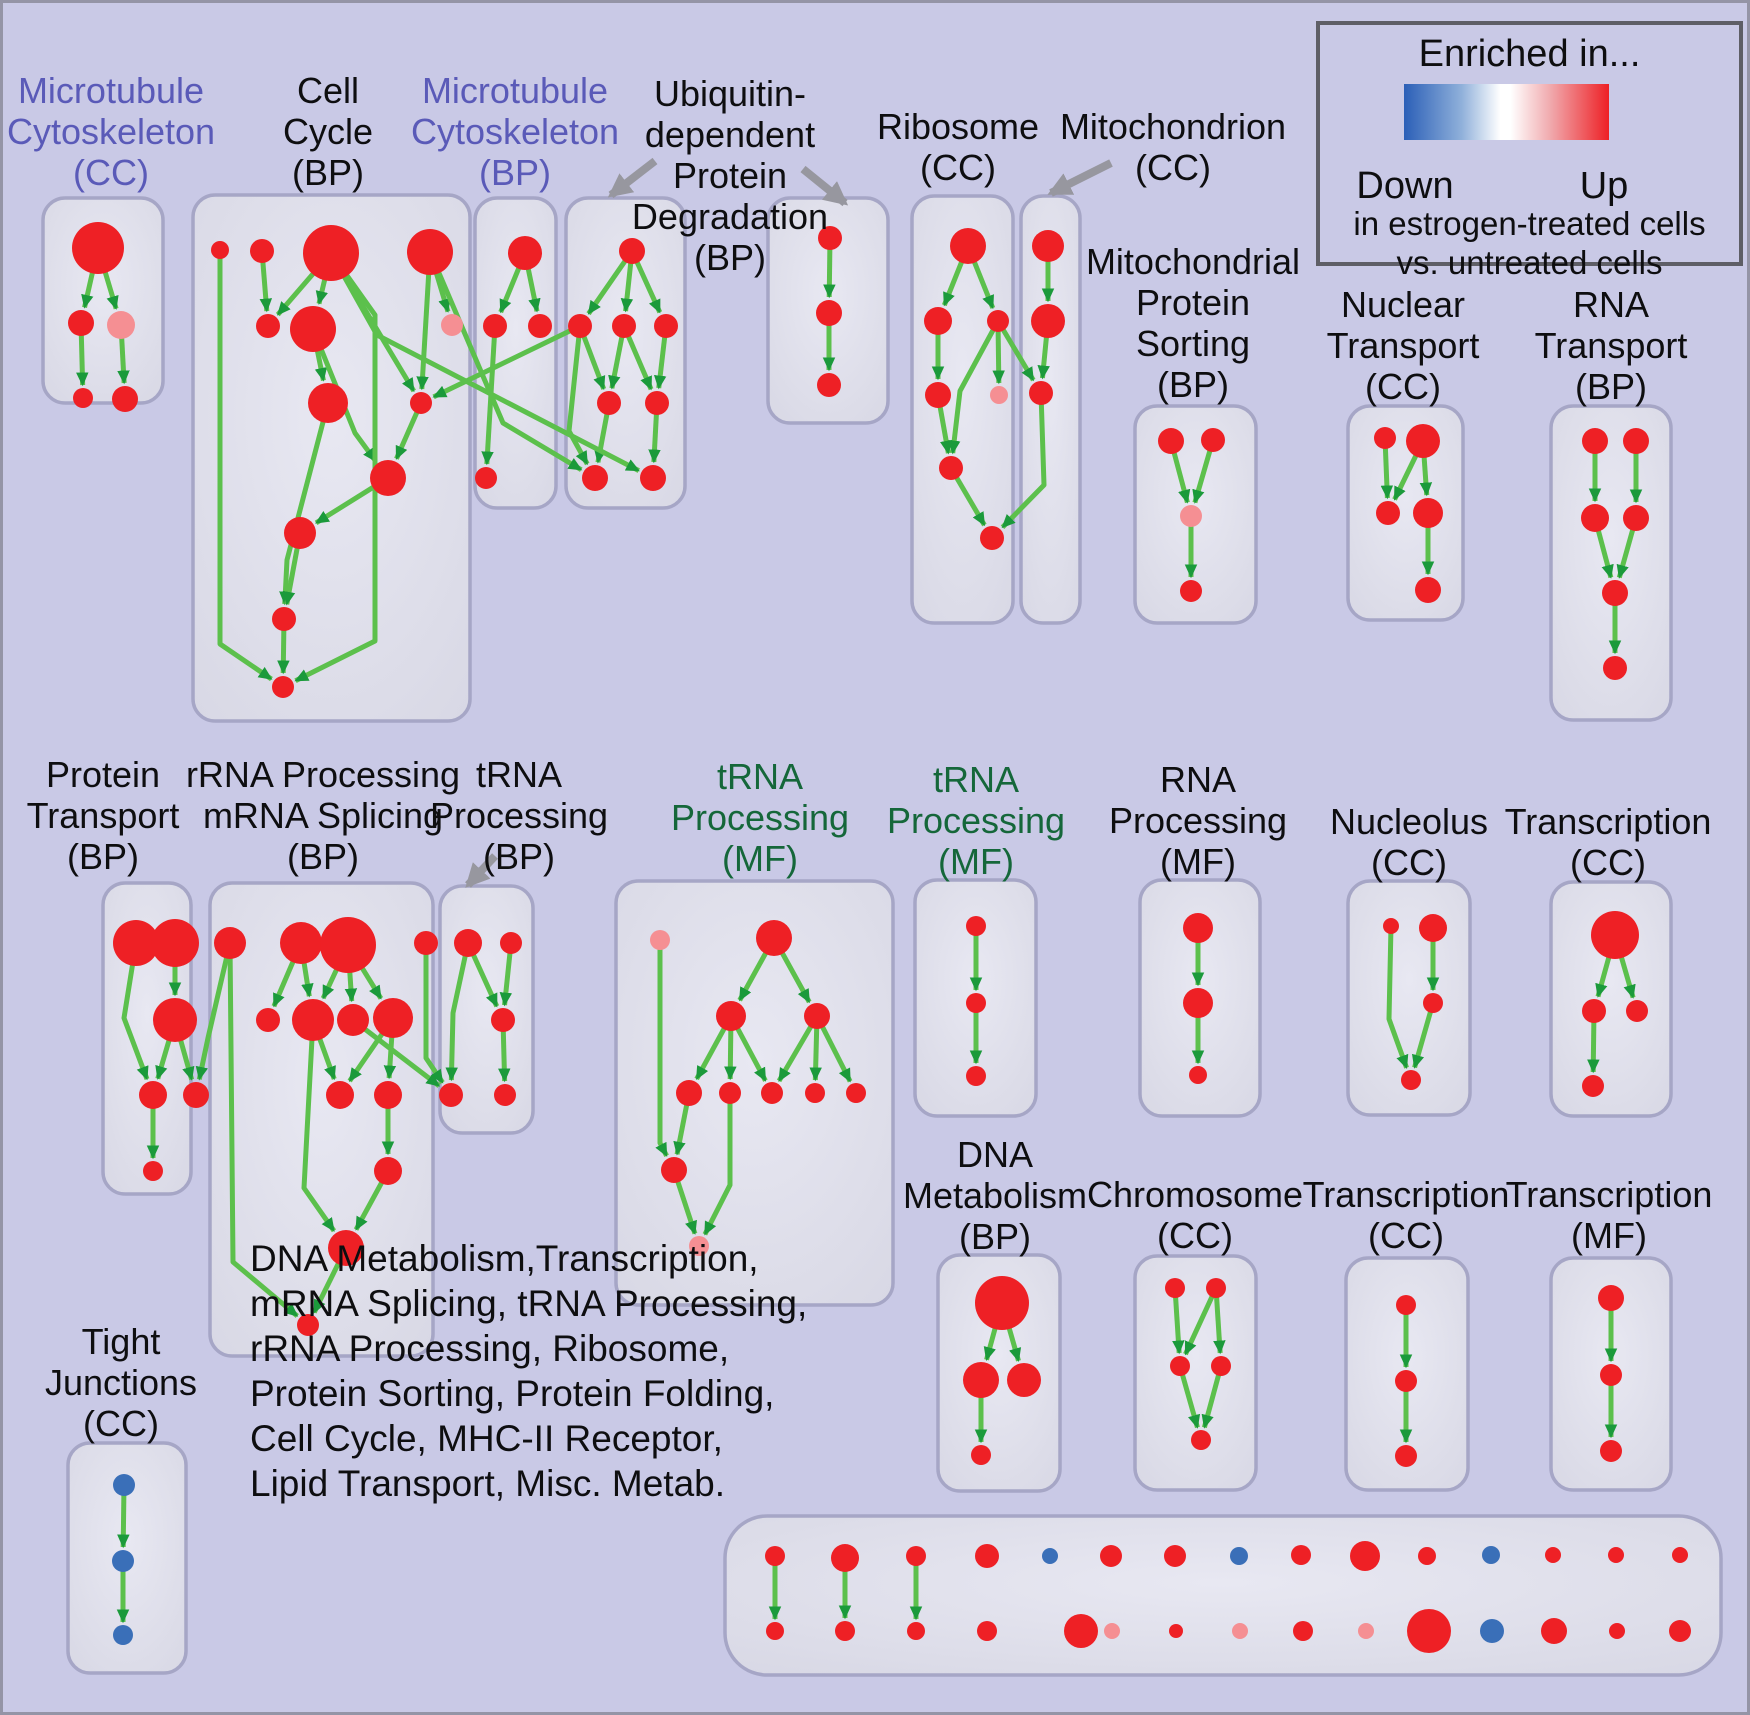  Describe the element at coordinates (1423, 1035) in the screenshot. I see `nucleolus-cc-edge` at that location.